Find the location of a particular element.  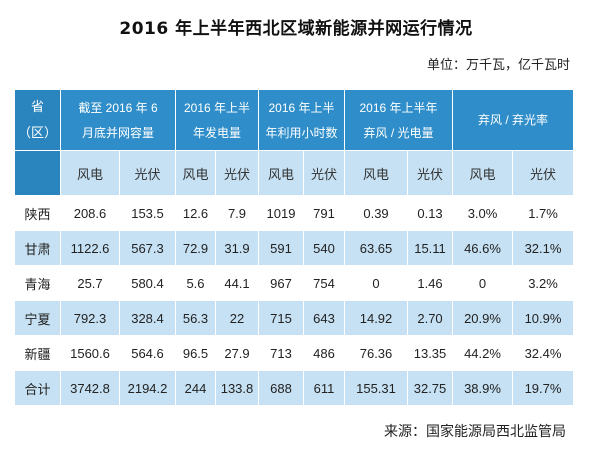

value-cell: 244 is located at coordinates (195, 388).